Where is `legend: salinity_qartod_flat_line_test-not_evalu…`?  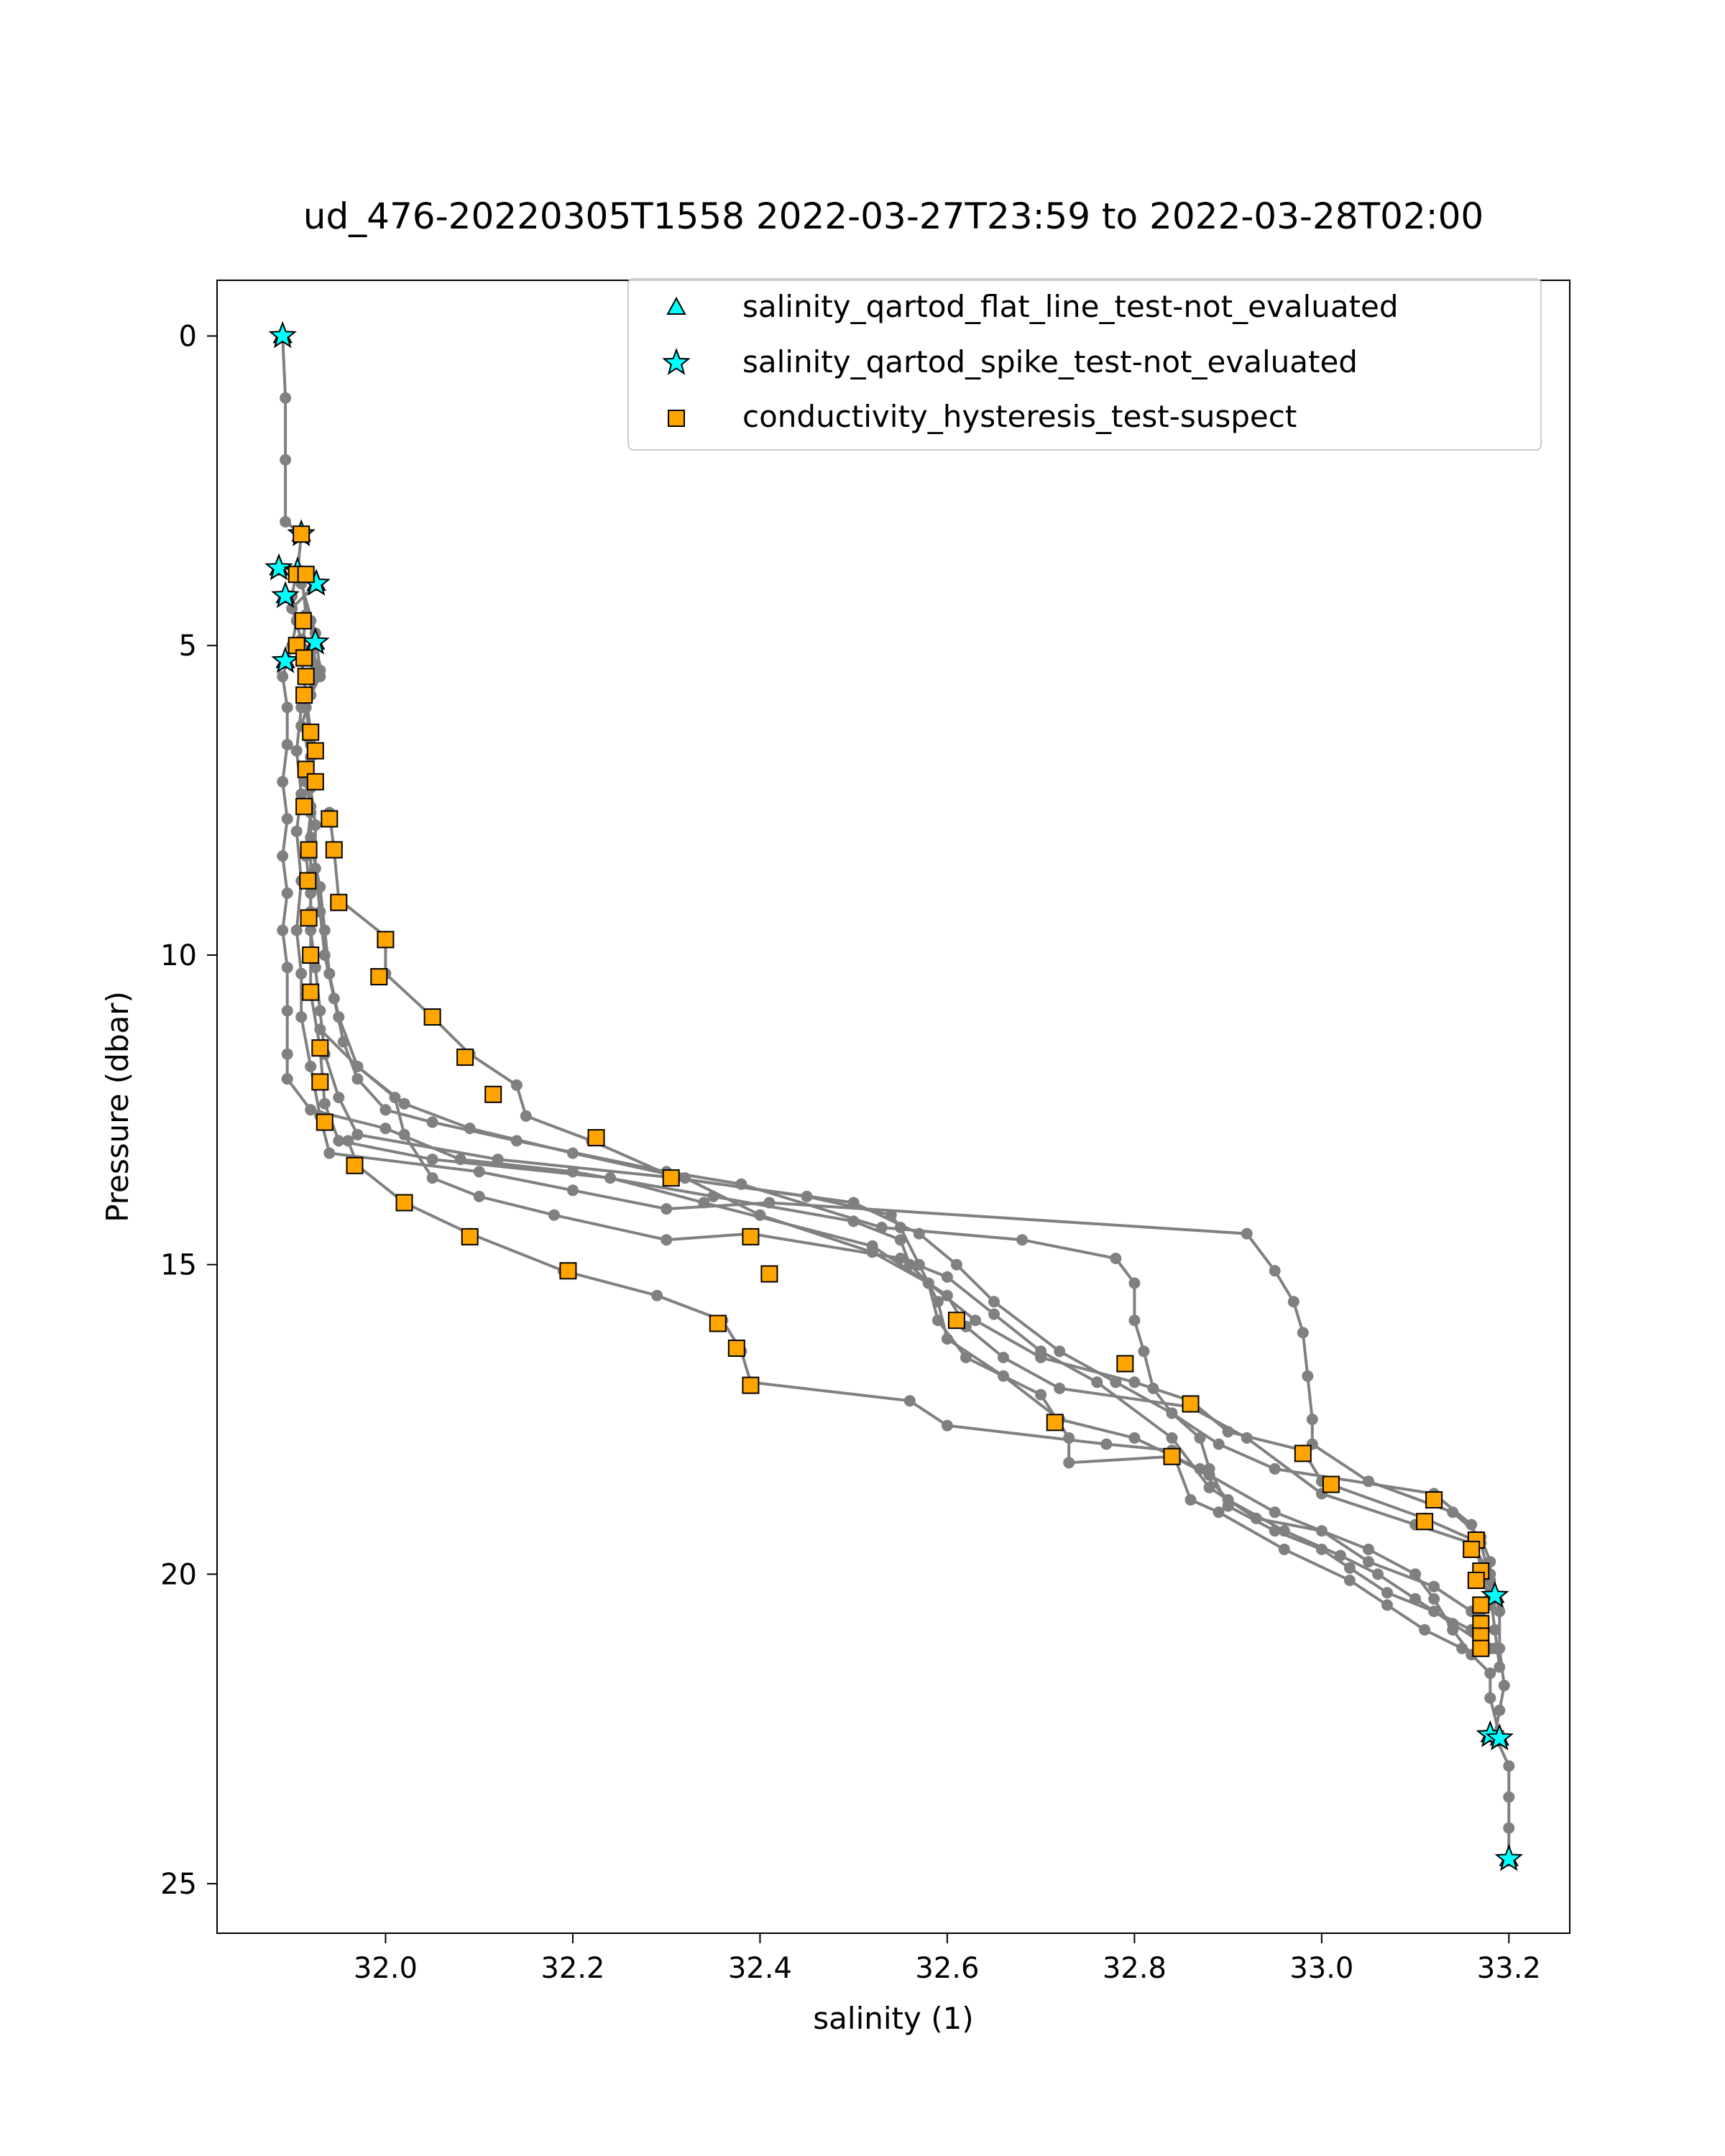 legend: salinity_qartod_flat_line_test-not_evalu… is located at coordinates (1084, 365).